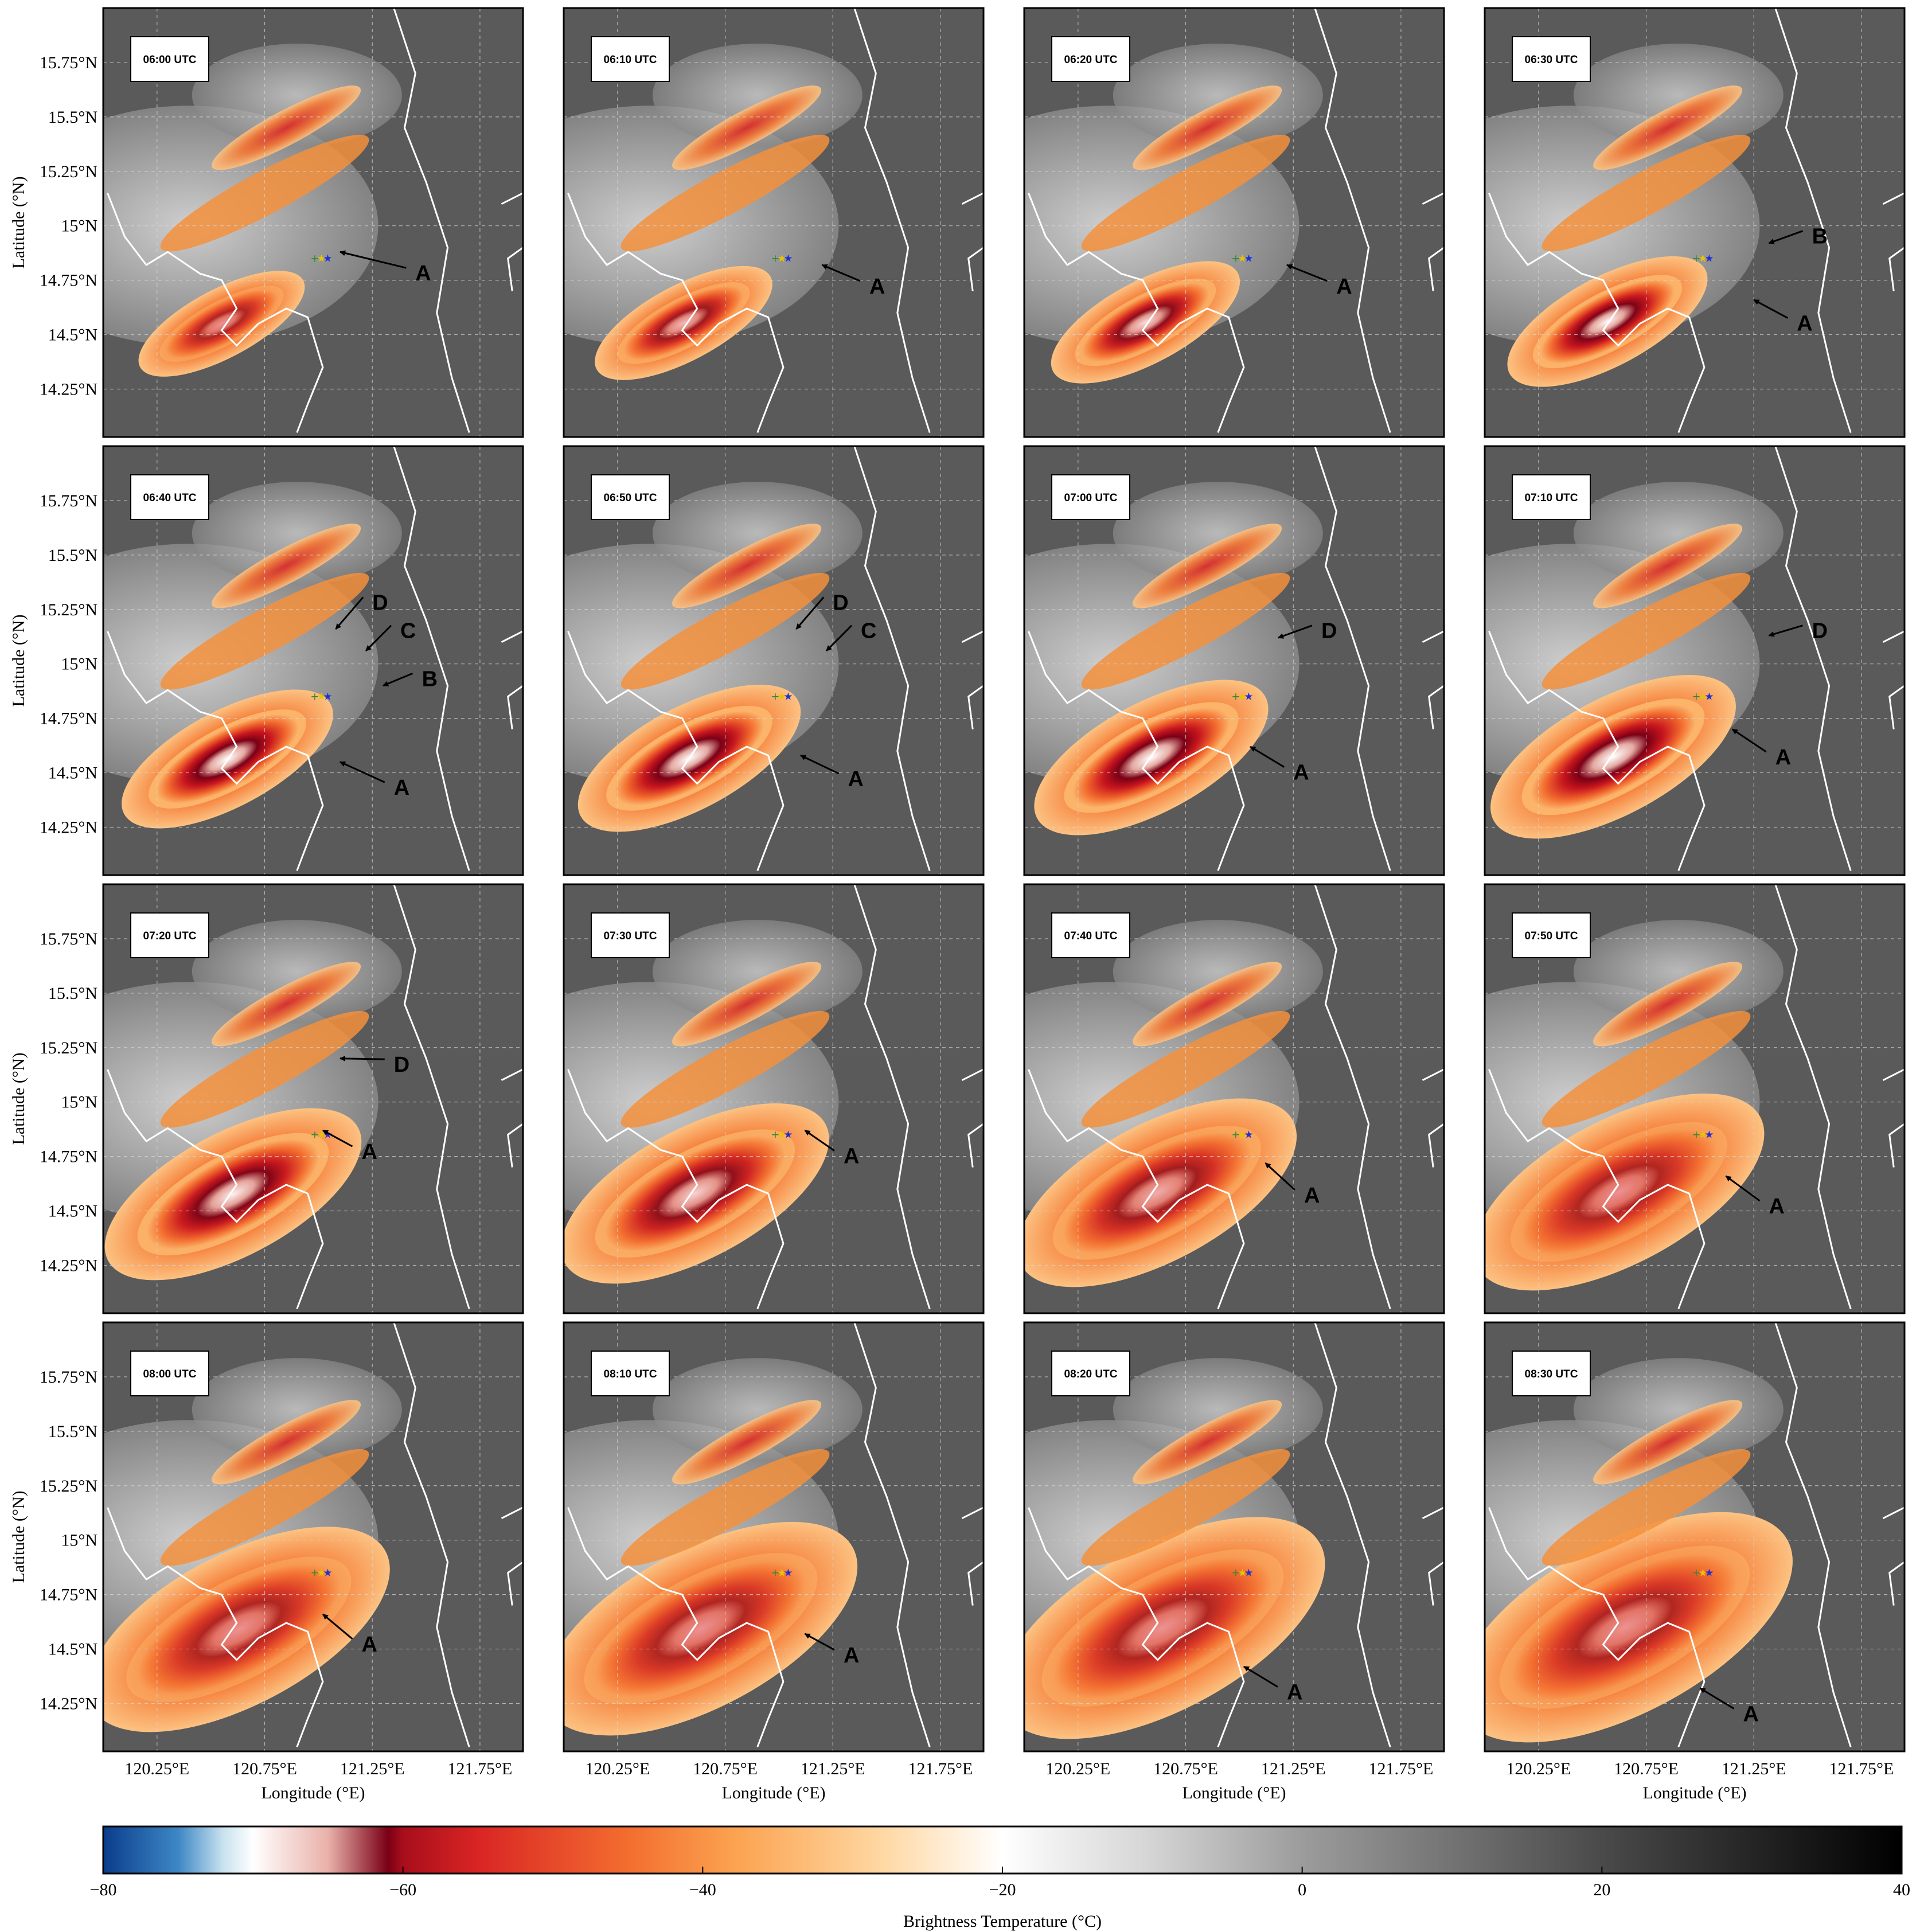 Image resolution: width=1920 pixels, height=1932 pixels. What do you see at coordinates (1601, 1890) in the screenshot?
I see `colorbar-tick-label: 20` at bounding box center [1601, 1890].